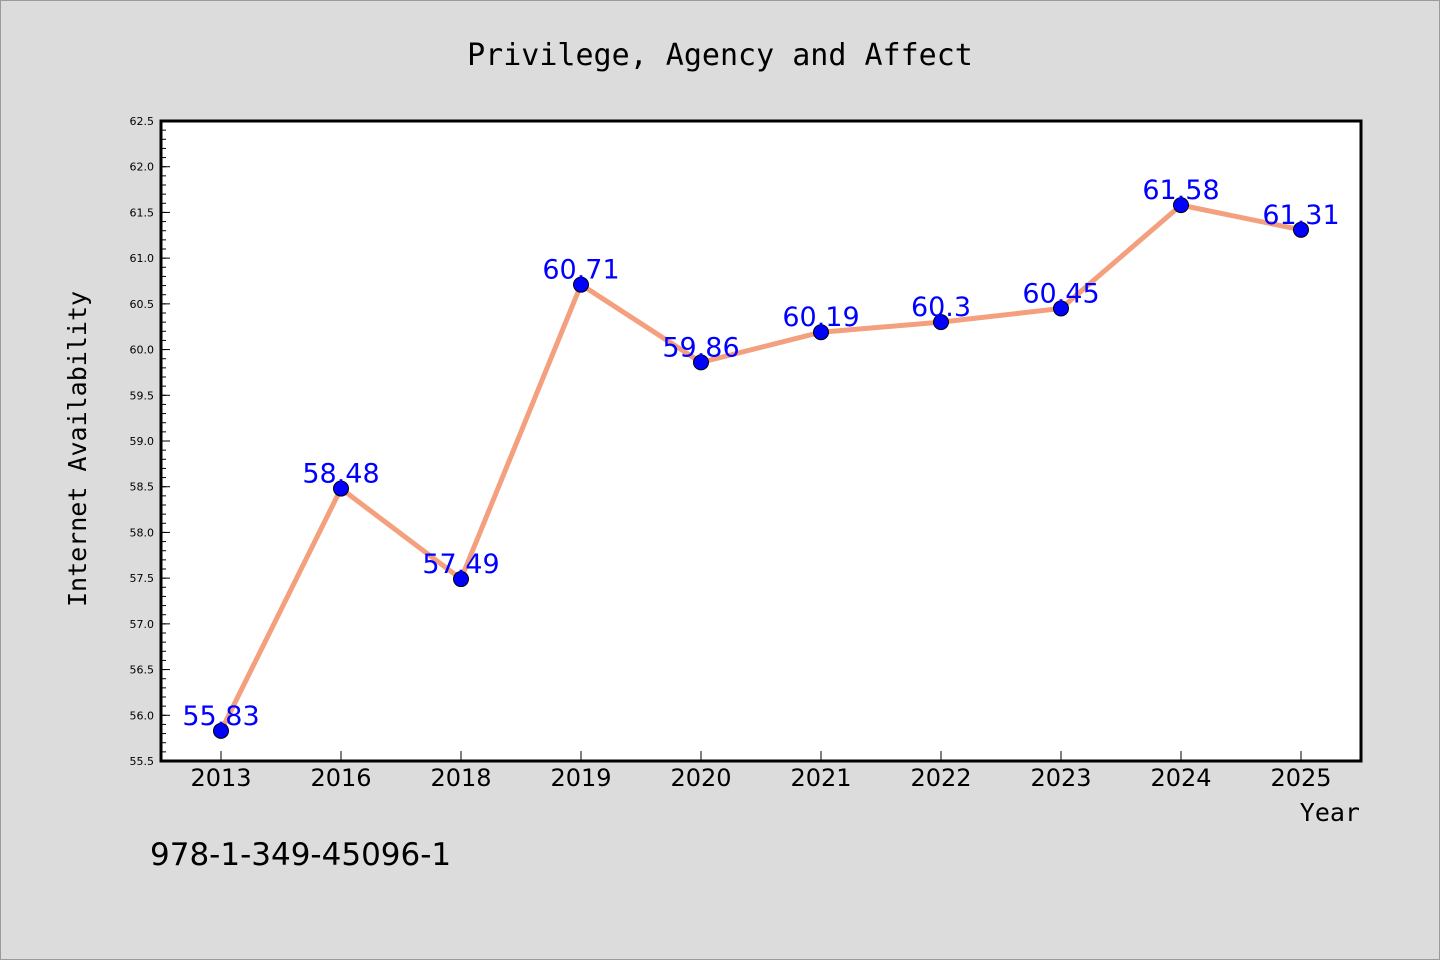  Describe the element at coordinates (820, 778) in the screenshot. I see `x-tick-label: 2021` at that location.